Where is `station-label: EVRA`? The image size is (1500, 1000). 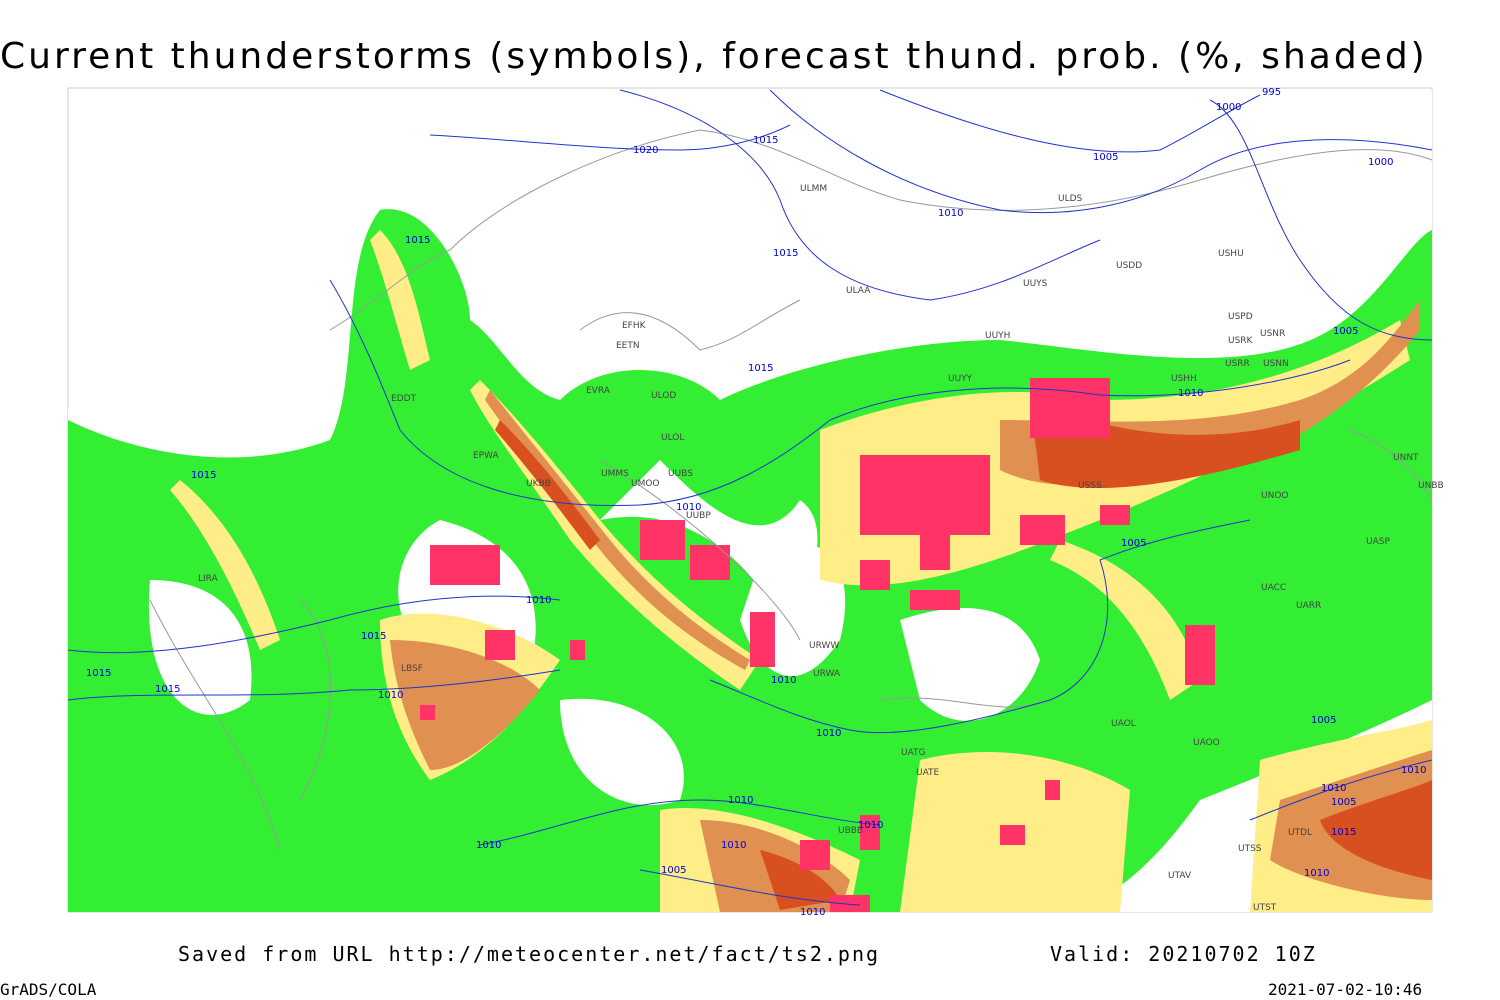 station-label: EVRA is located at coordinates (598, 391).